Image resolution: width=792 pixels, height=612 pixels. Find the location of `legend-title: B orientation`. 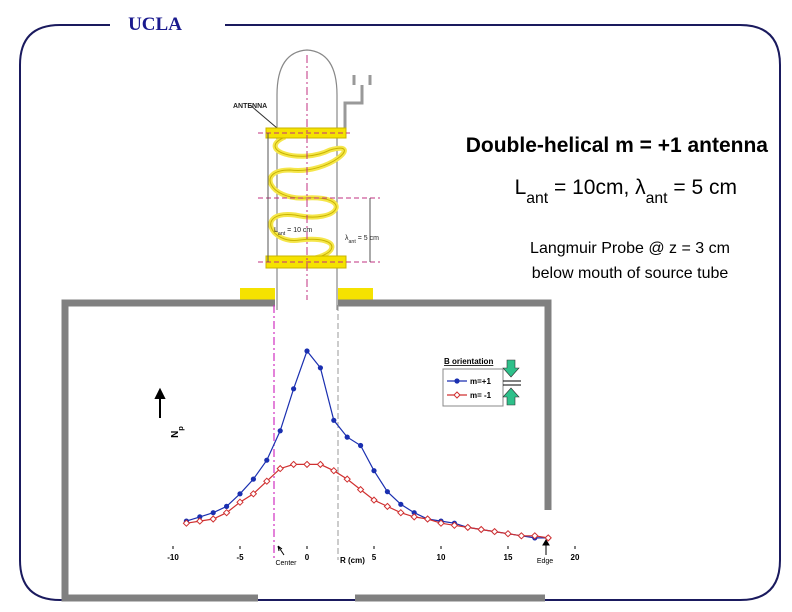

legend-title: B orientation is located at coordinates (468, 361).